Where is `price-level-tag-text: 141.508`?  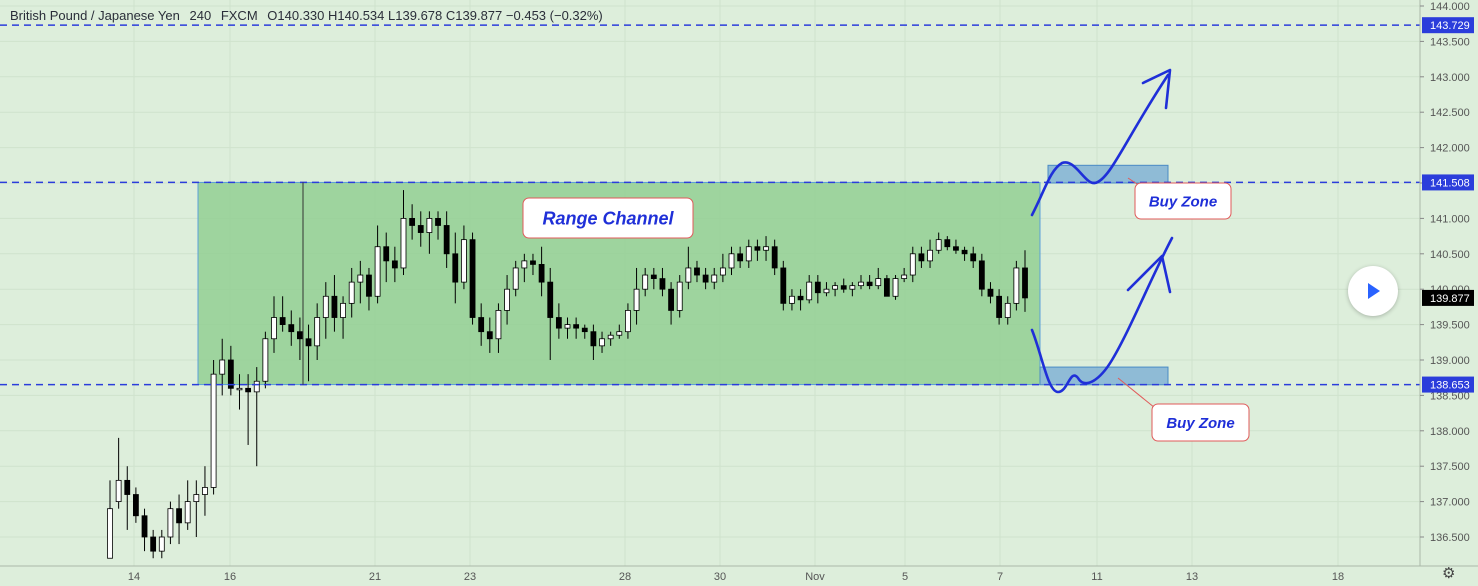 price-level-tag-text: 141.508 is located at coordinates (1450, 183).